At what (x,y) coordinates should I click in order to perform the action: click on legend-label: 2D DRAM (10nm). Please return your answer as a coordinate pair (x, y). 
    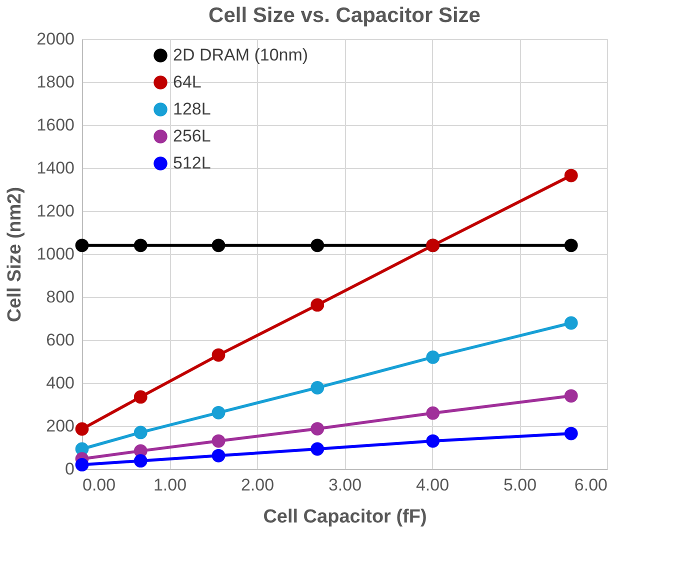
    Looking at the image, I should click on (240, 55).